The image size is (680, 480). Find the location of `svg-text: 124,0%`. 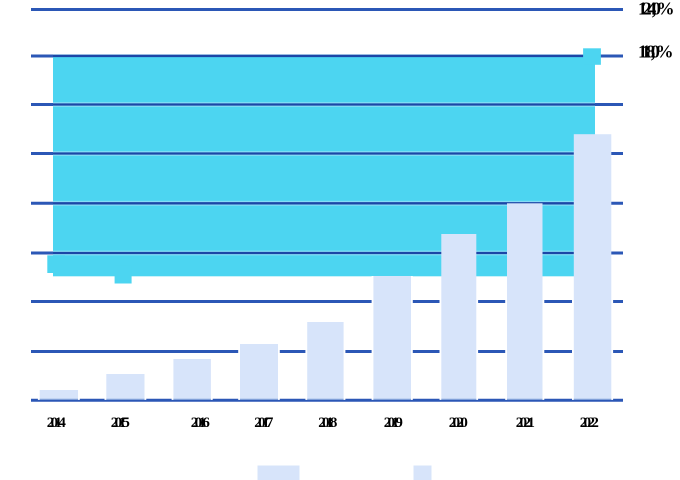

svg-text: 124,0% is located at coordinates (656, 9).